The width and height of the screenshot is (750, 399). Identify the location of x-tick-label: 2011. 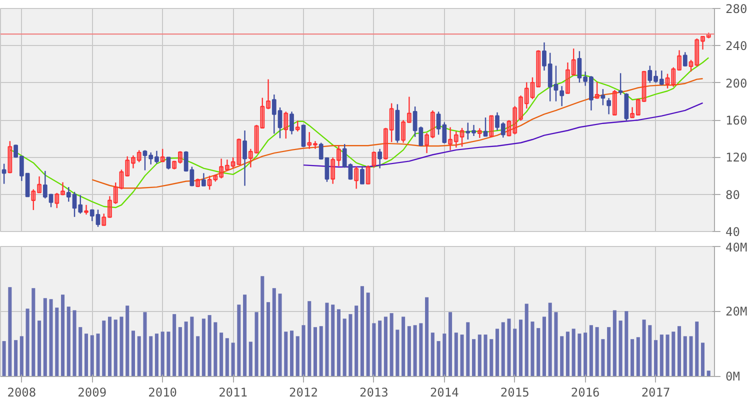
(233, 392).